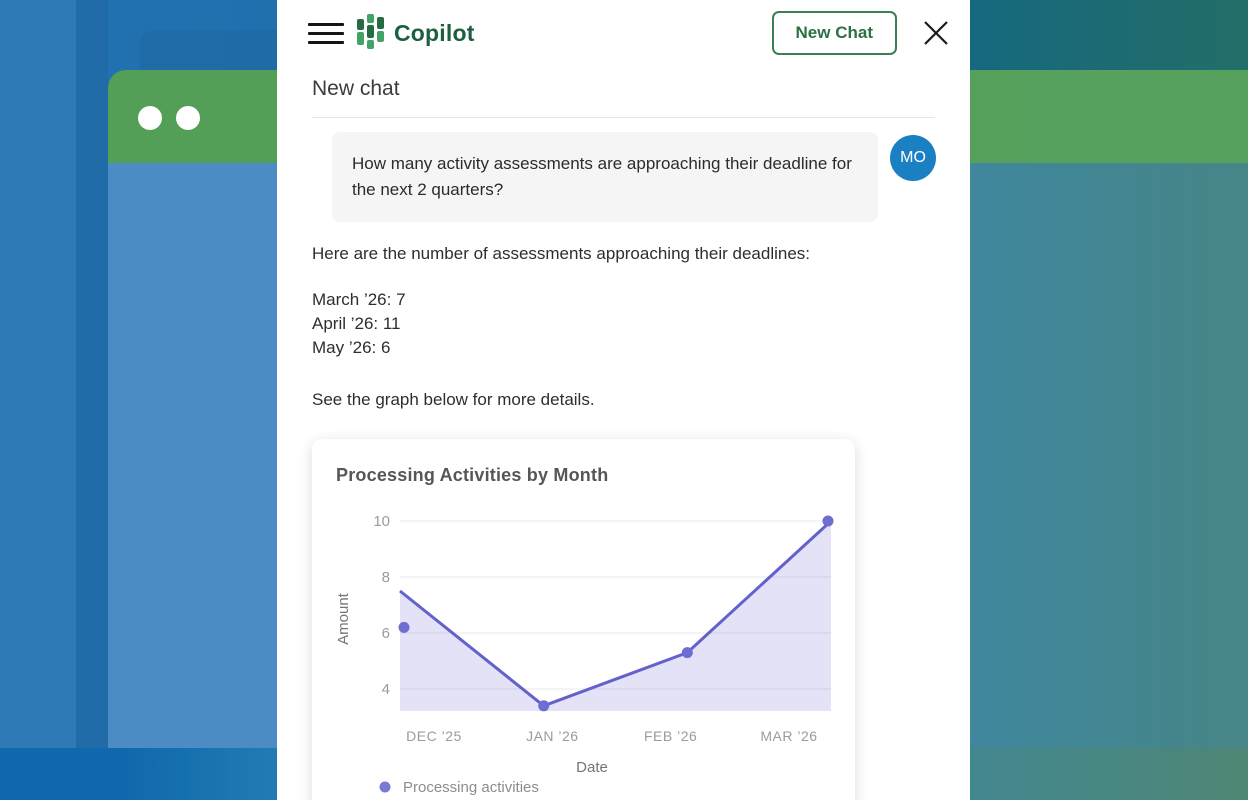 This screenshot has width=1248, height=800. What do you see at coordinates (936, 33) in the screenshot?
I see `close-icon` at bounding box center [936, 33].